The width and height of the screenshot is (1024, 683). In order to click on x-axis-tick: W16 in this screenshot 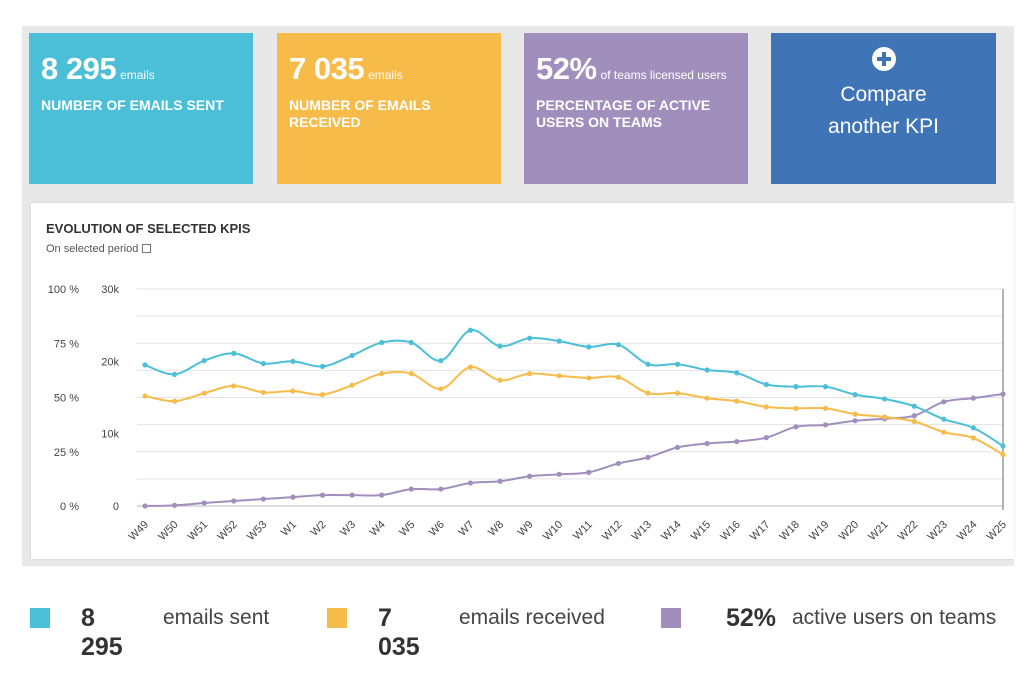, I will do `click(730, 531)`.